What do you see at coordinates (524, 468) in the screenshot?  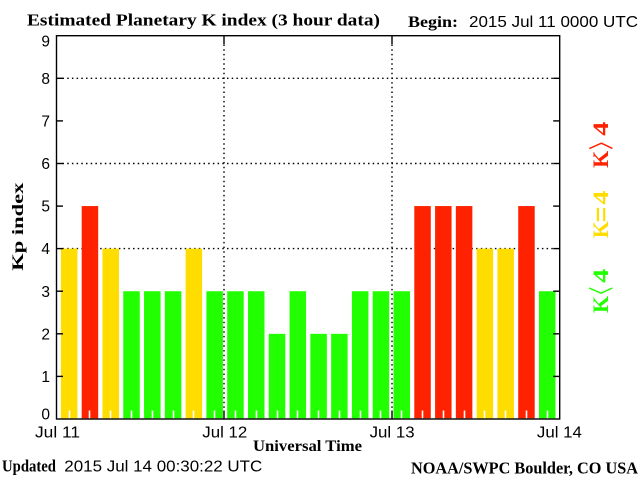 I see `svg-text: NOAA/SWPC Boulder, CO USA` at bounding box center [524, 468].